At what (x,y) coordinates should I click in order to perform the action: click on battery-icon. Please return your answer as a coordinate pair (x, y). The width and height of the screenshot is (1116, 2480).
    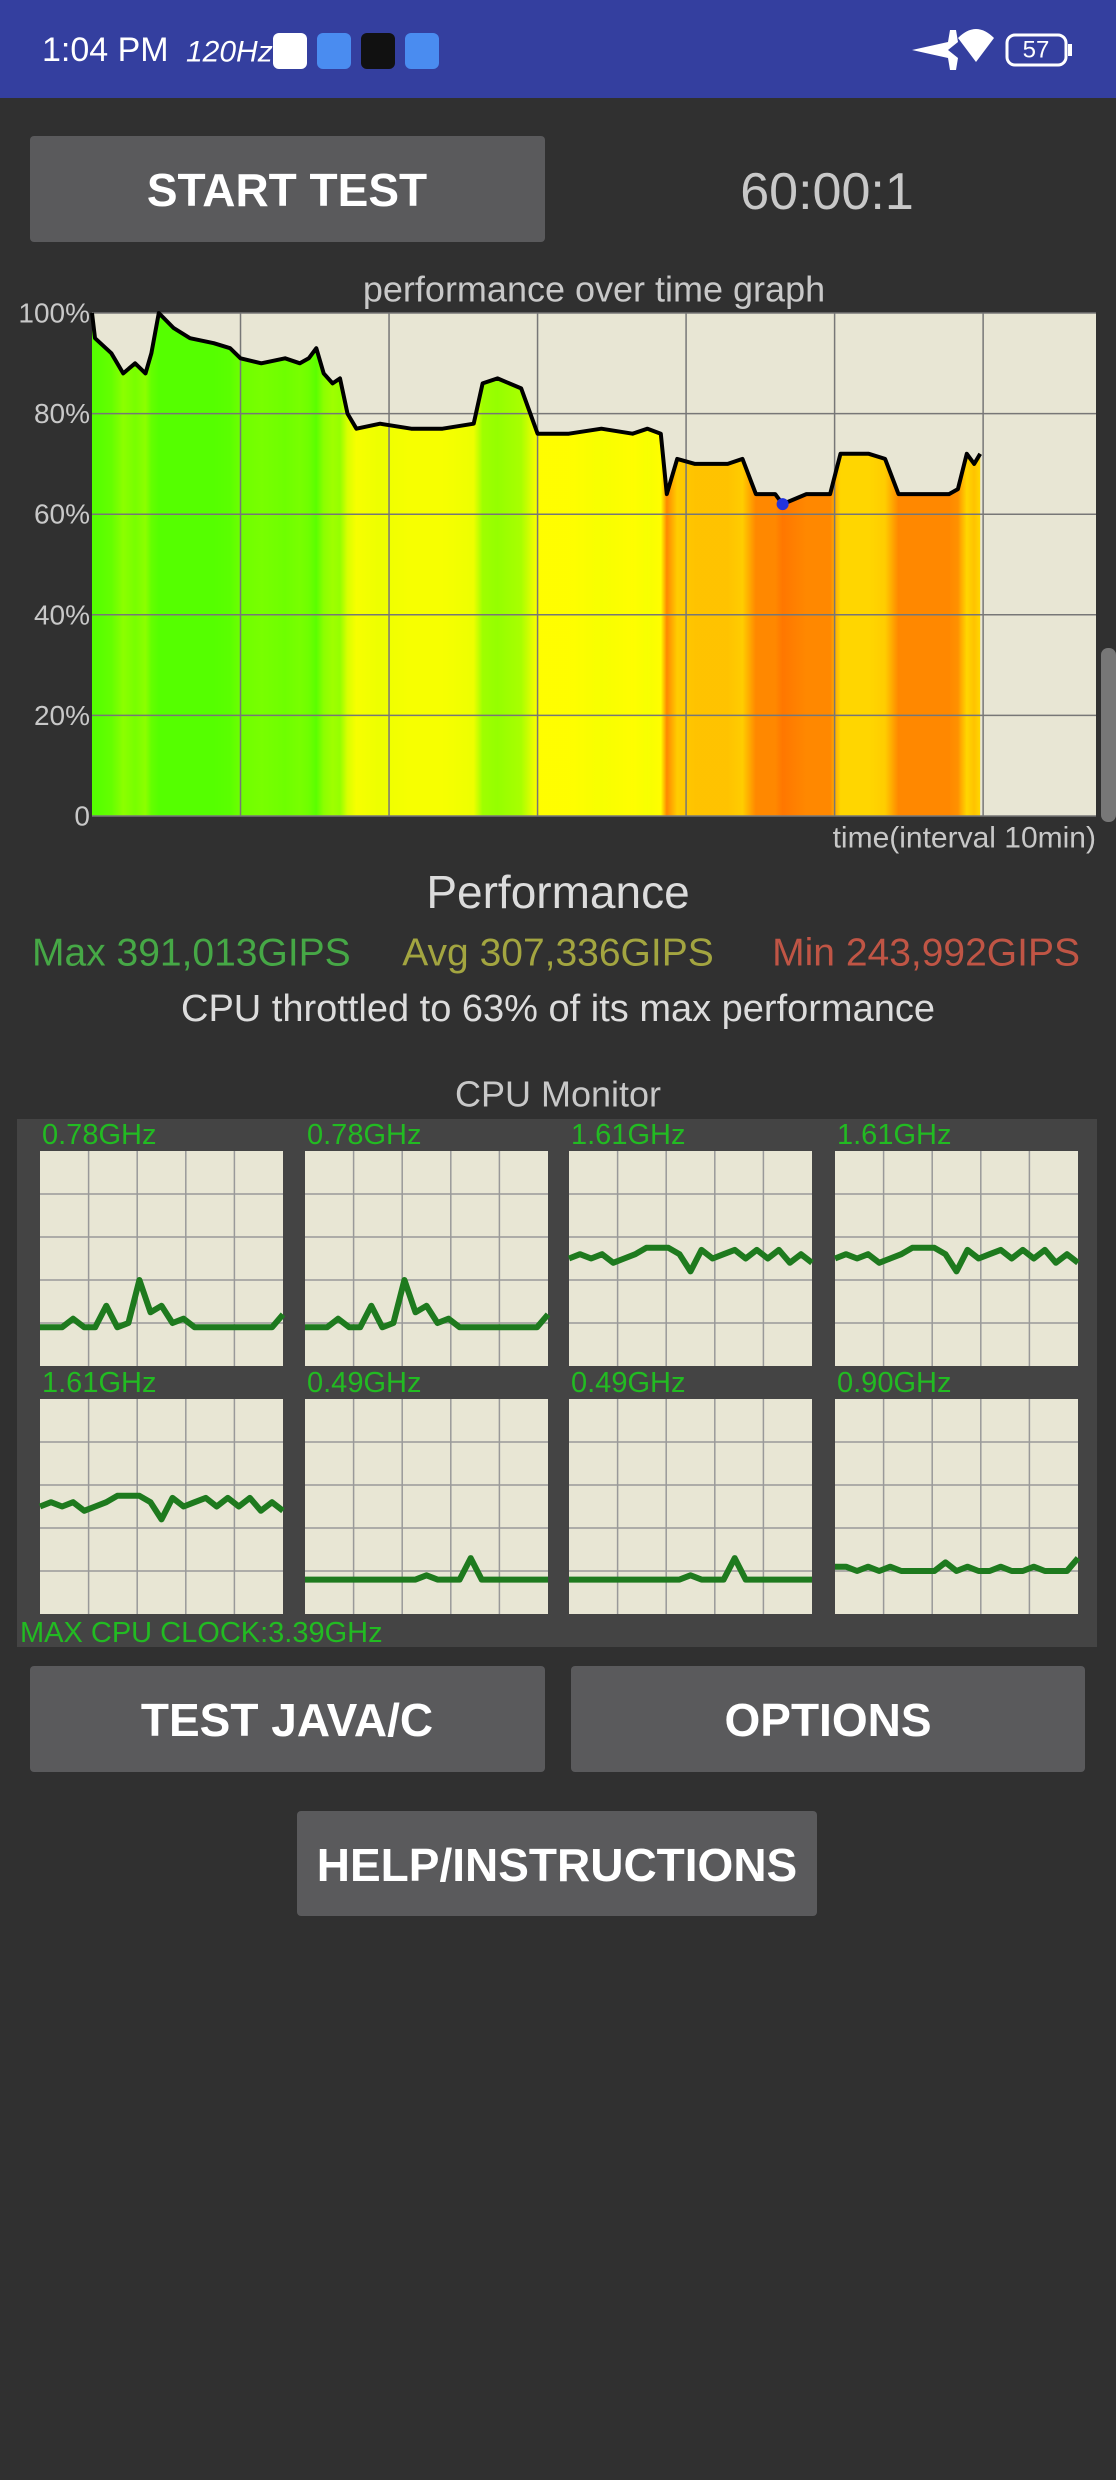
    Looking at the image, I should click on (1036, 50).